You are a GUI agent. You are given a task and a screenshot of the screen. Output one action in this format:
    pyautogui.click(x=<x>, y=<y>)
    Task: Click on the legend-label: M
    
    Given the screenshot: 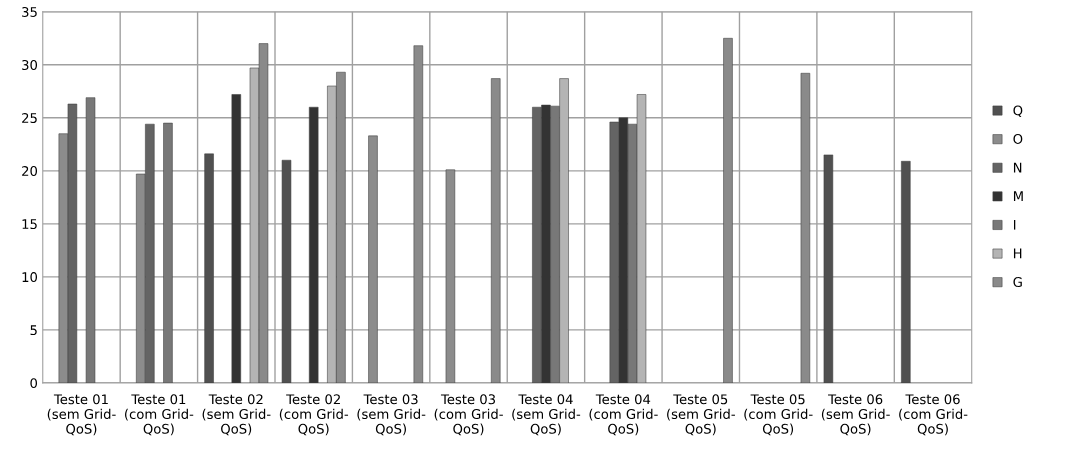 What is the action you would take?
    pyautogui.click(x=1018, y=196)
    